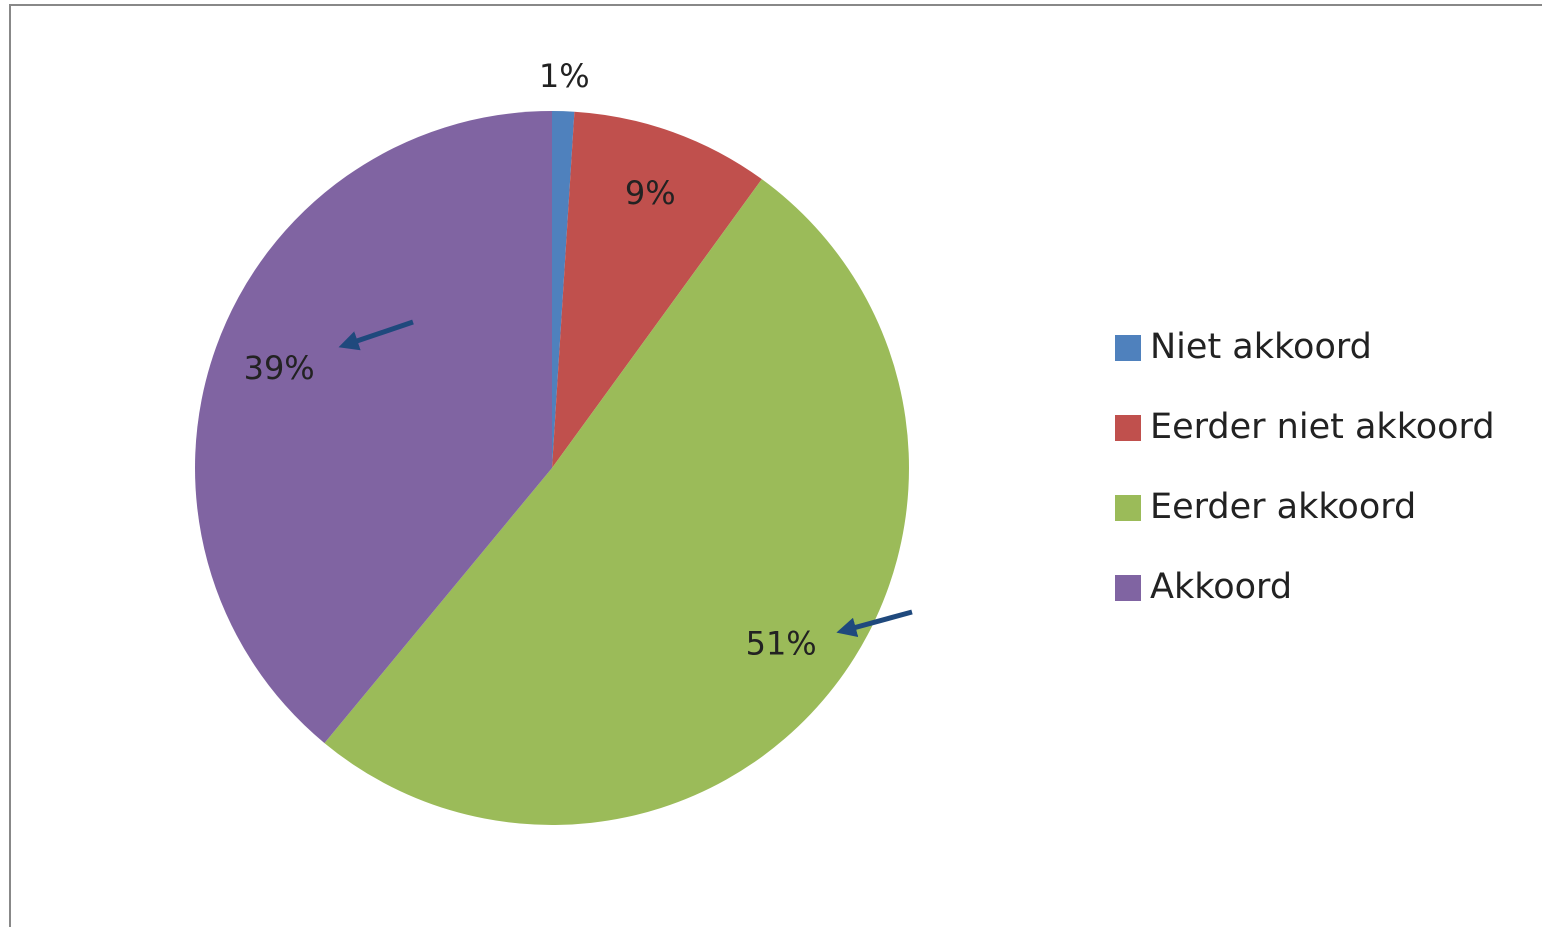  Describe the element at coordinates (1221, 587) in the screenshot. I see `legend-label: Akkoord` at that location.